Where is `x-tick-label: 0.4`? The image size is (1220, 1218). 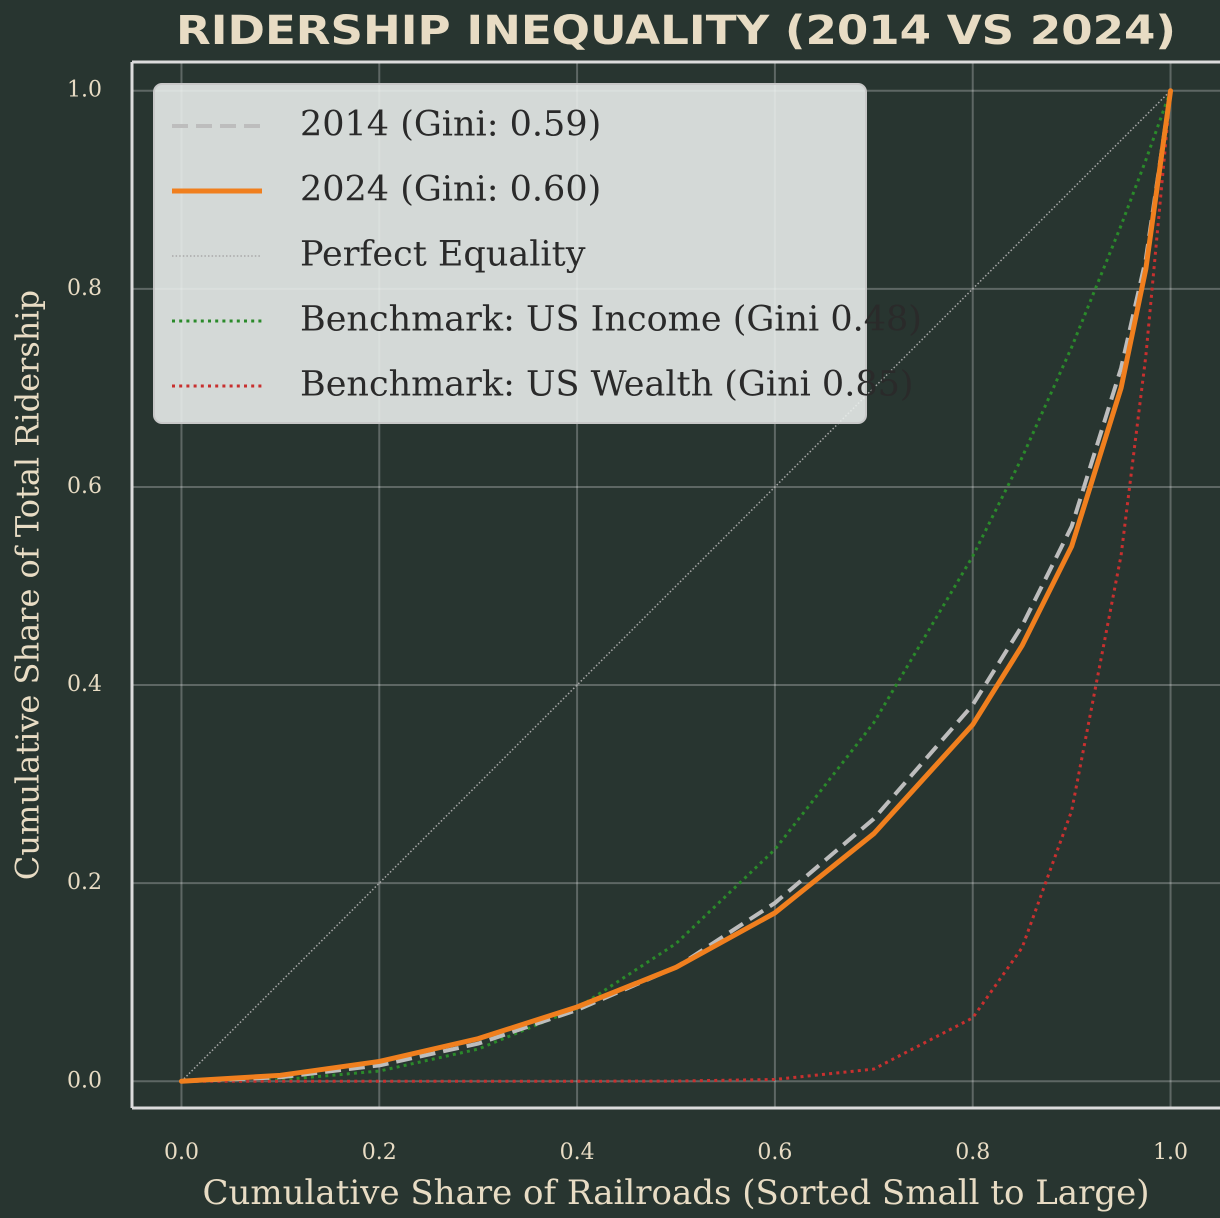
x-tick-label: 0.4 is located at coordinates (577, 1152).